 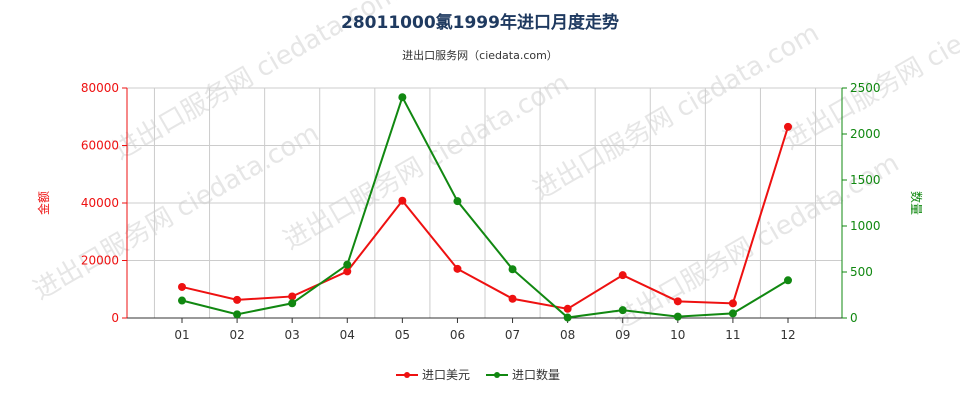 What do you see at coordinates (536, 374) in the screenshot?
I see `legend-label-series2: 进口数量` at bounding box center [536, 374].